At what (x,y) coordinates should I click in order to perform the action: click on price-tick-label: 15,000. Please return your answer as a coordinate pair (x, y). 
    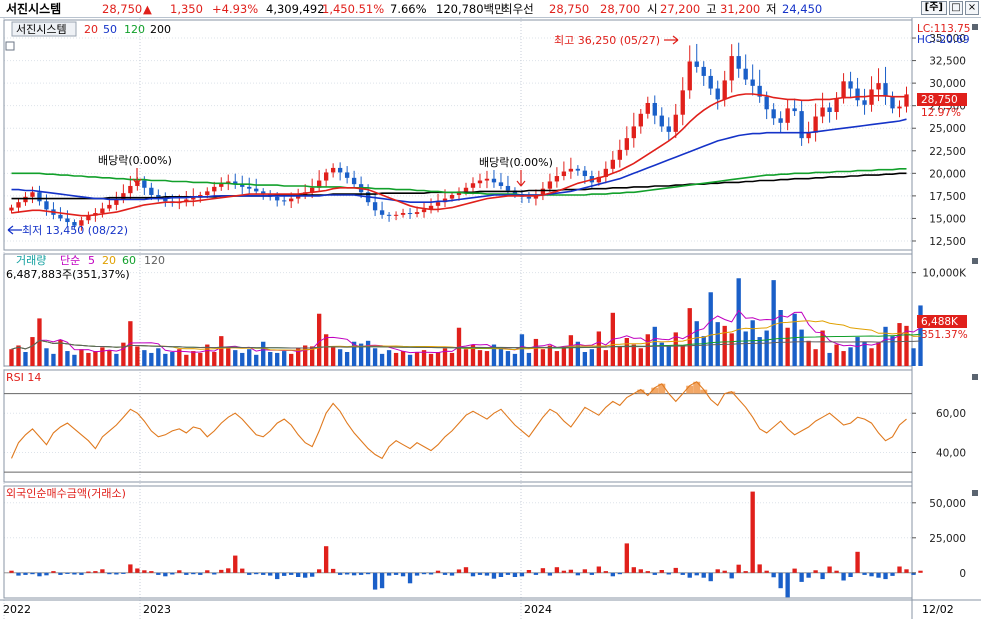
    Looking at the image, I should click on (947, 219).